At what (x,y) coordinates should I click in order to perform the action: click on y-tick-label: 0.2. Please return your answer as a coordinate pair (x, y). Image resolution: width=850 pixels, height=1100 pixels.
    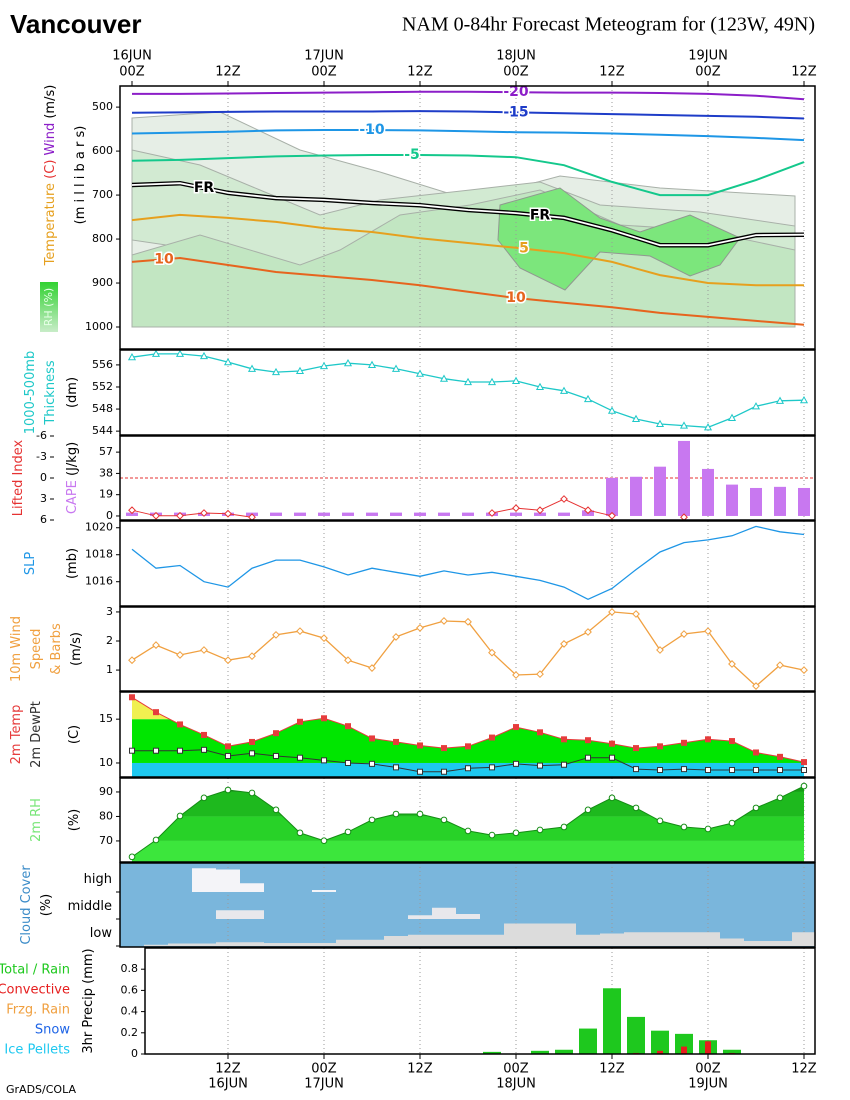
    Looking at the image, I should click on (130, 1032).